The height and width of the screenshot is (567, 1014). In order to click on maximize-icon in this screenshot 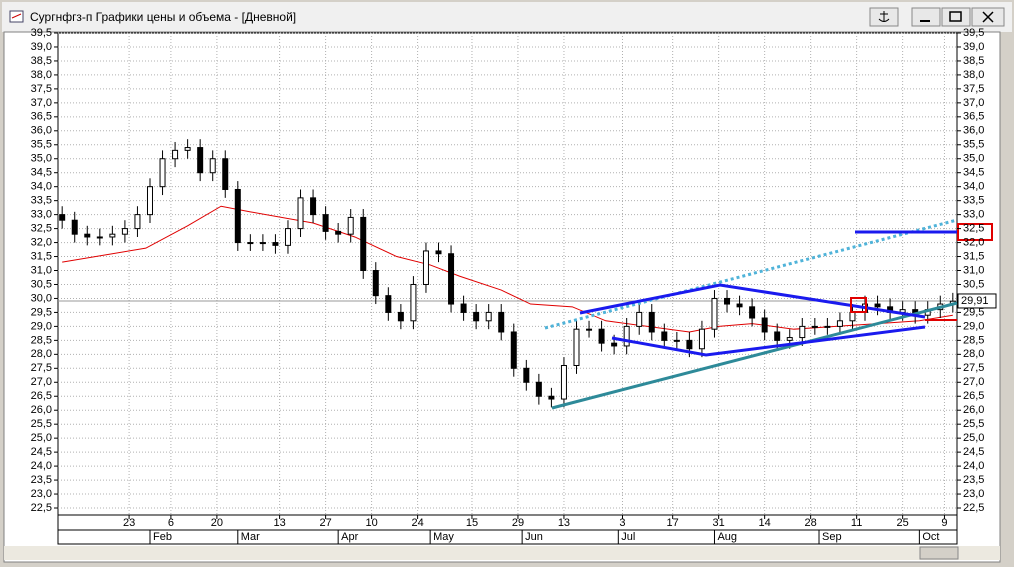, I will do `click(955, 16)`.